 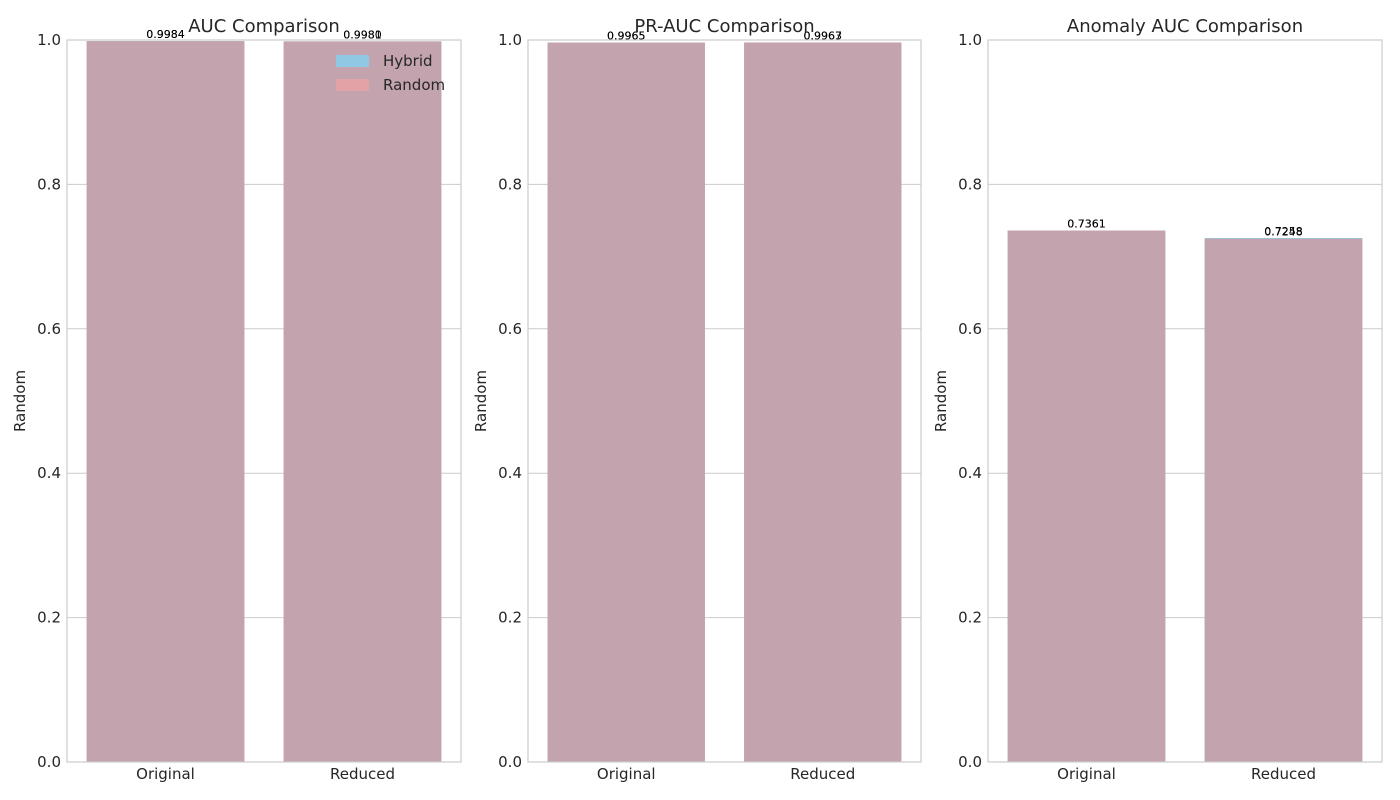 I want to click on value-label: 0.9965, so click(x=626, y=36).